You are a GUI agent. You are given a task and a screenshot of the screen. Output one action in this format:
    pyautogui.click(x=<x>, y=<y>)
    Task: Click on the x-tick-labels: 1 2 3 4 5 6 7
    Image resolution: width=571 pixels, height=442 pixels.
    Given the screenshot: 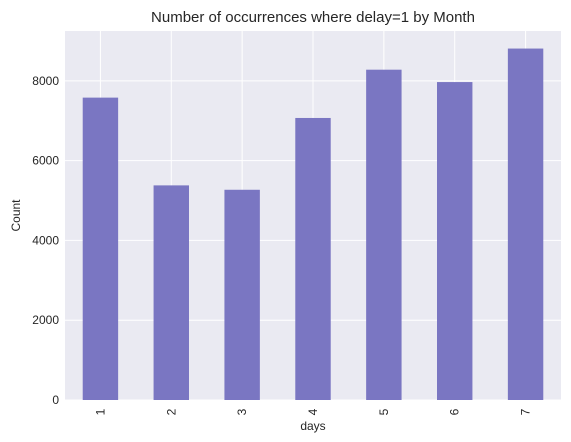 What is the action you would take?
    pyautogui.click(x=312, y=411)
    